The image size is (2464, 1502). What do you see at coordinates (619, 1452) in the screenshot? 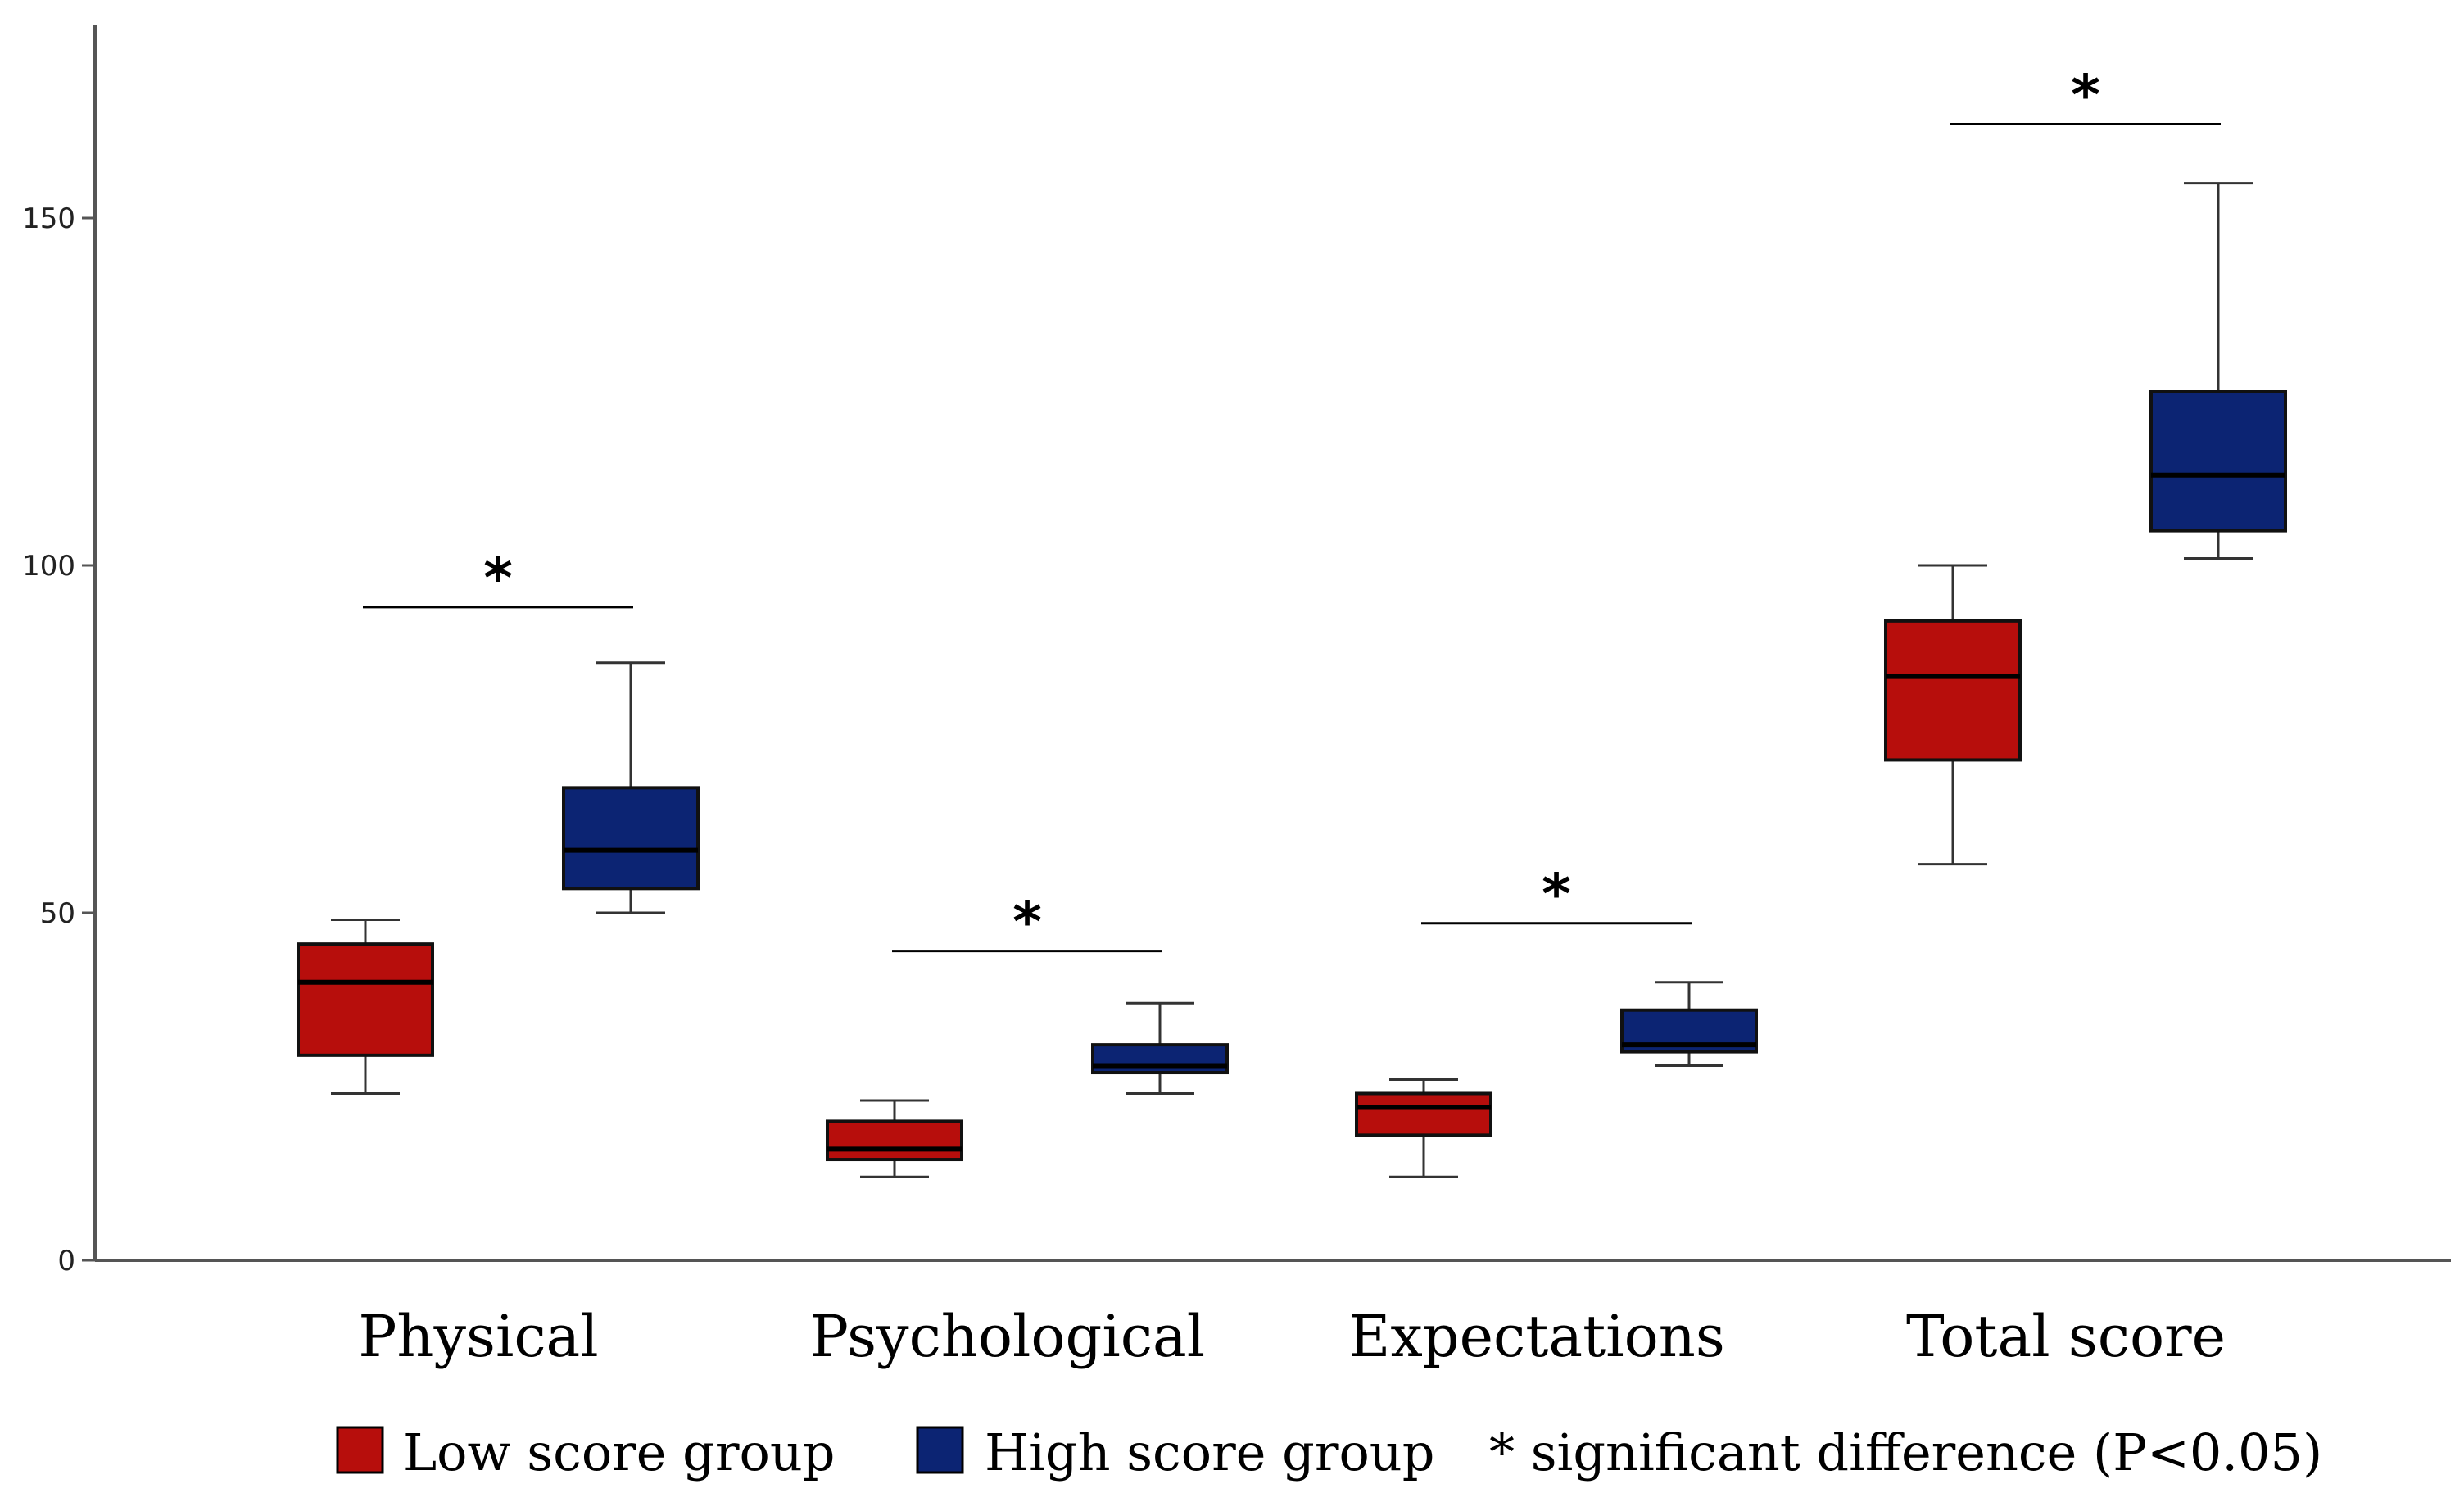
I see `legend-label-low: Low score group` at bounding box center [619, 1452].